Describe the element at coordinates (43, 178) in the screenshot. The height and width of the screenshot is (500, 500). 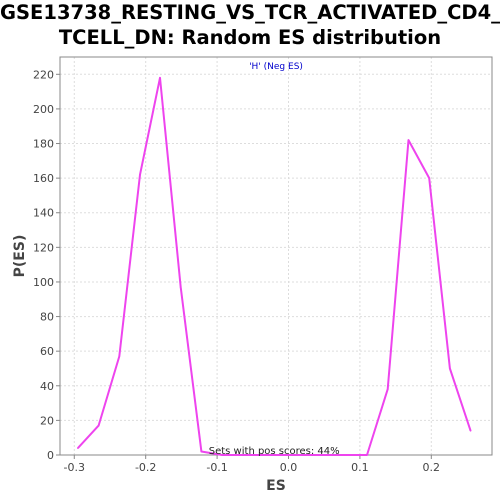
I see `y-tick-label: 160` at that location.